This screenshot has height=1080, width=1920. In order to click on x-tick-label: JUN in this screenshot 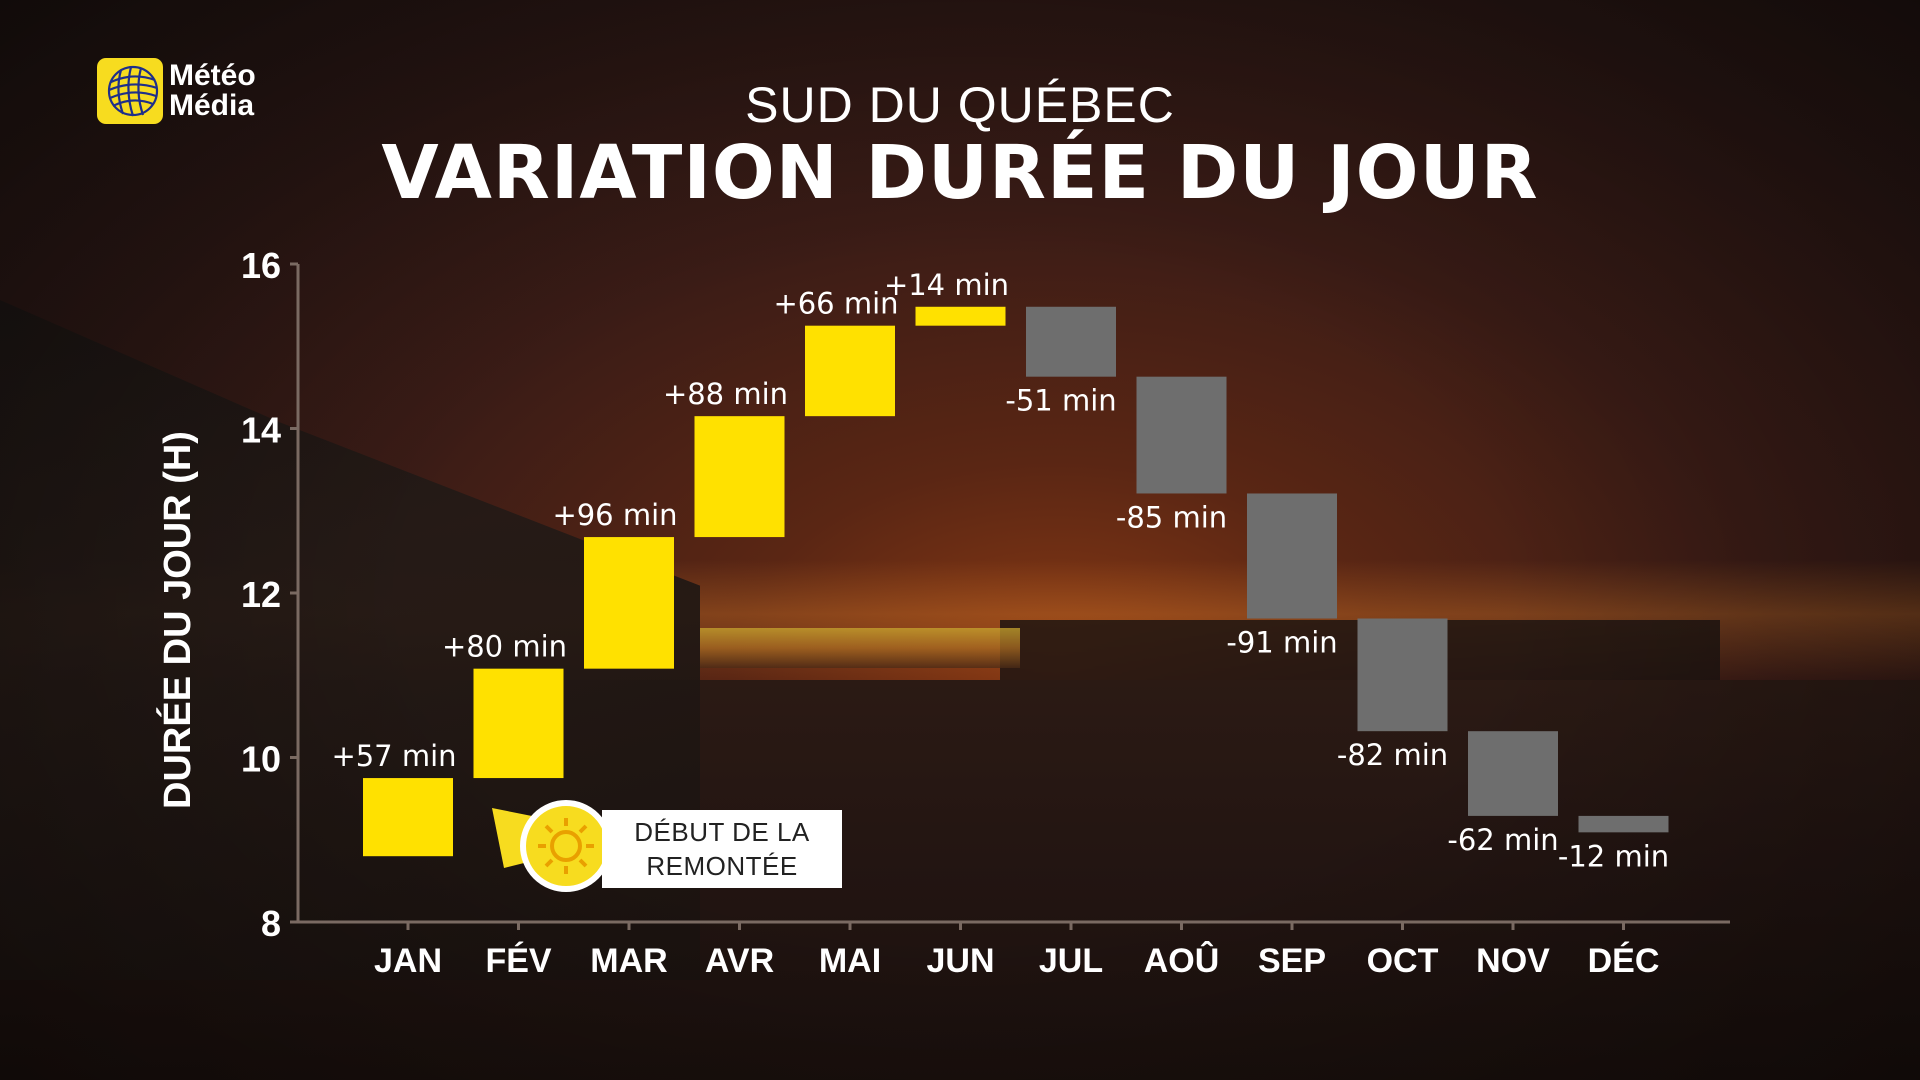, I will do `click(960, 961)`.